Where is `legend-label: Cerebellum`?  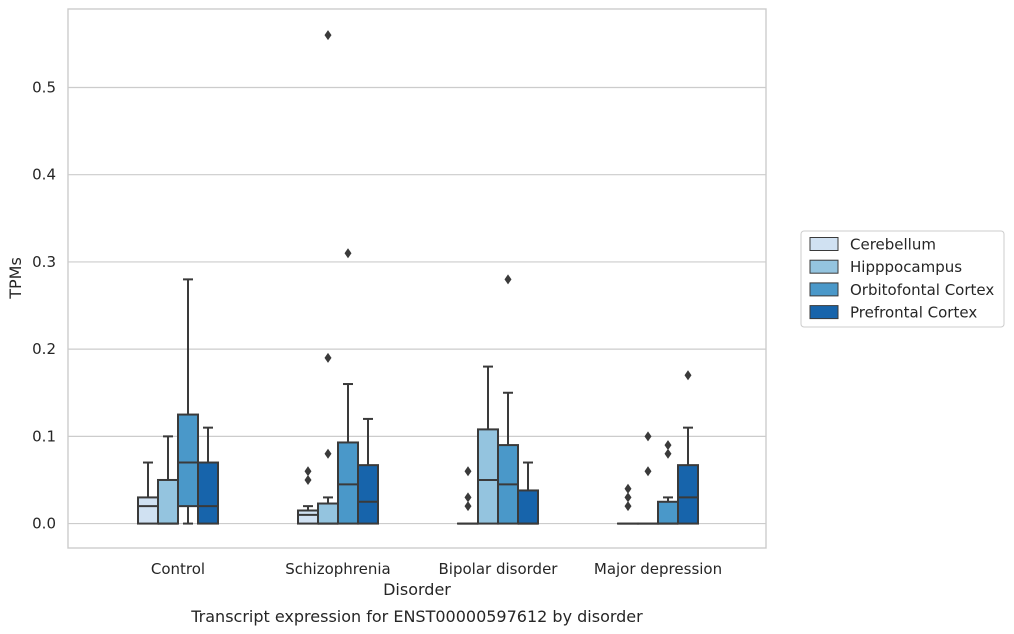 legend-label: Cerebellum is located at coordinates (893, 245).